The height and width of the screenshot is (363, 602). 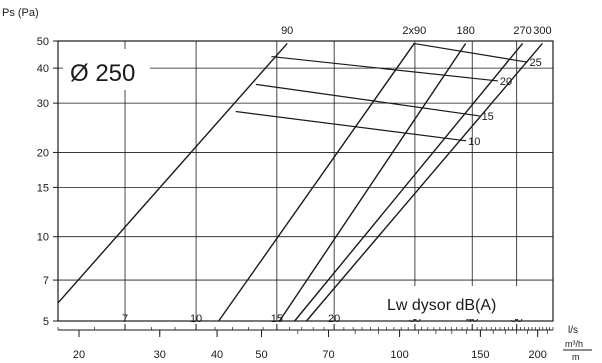 I want to click on series-label: 270, so click(x=522, y=31).